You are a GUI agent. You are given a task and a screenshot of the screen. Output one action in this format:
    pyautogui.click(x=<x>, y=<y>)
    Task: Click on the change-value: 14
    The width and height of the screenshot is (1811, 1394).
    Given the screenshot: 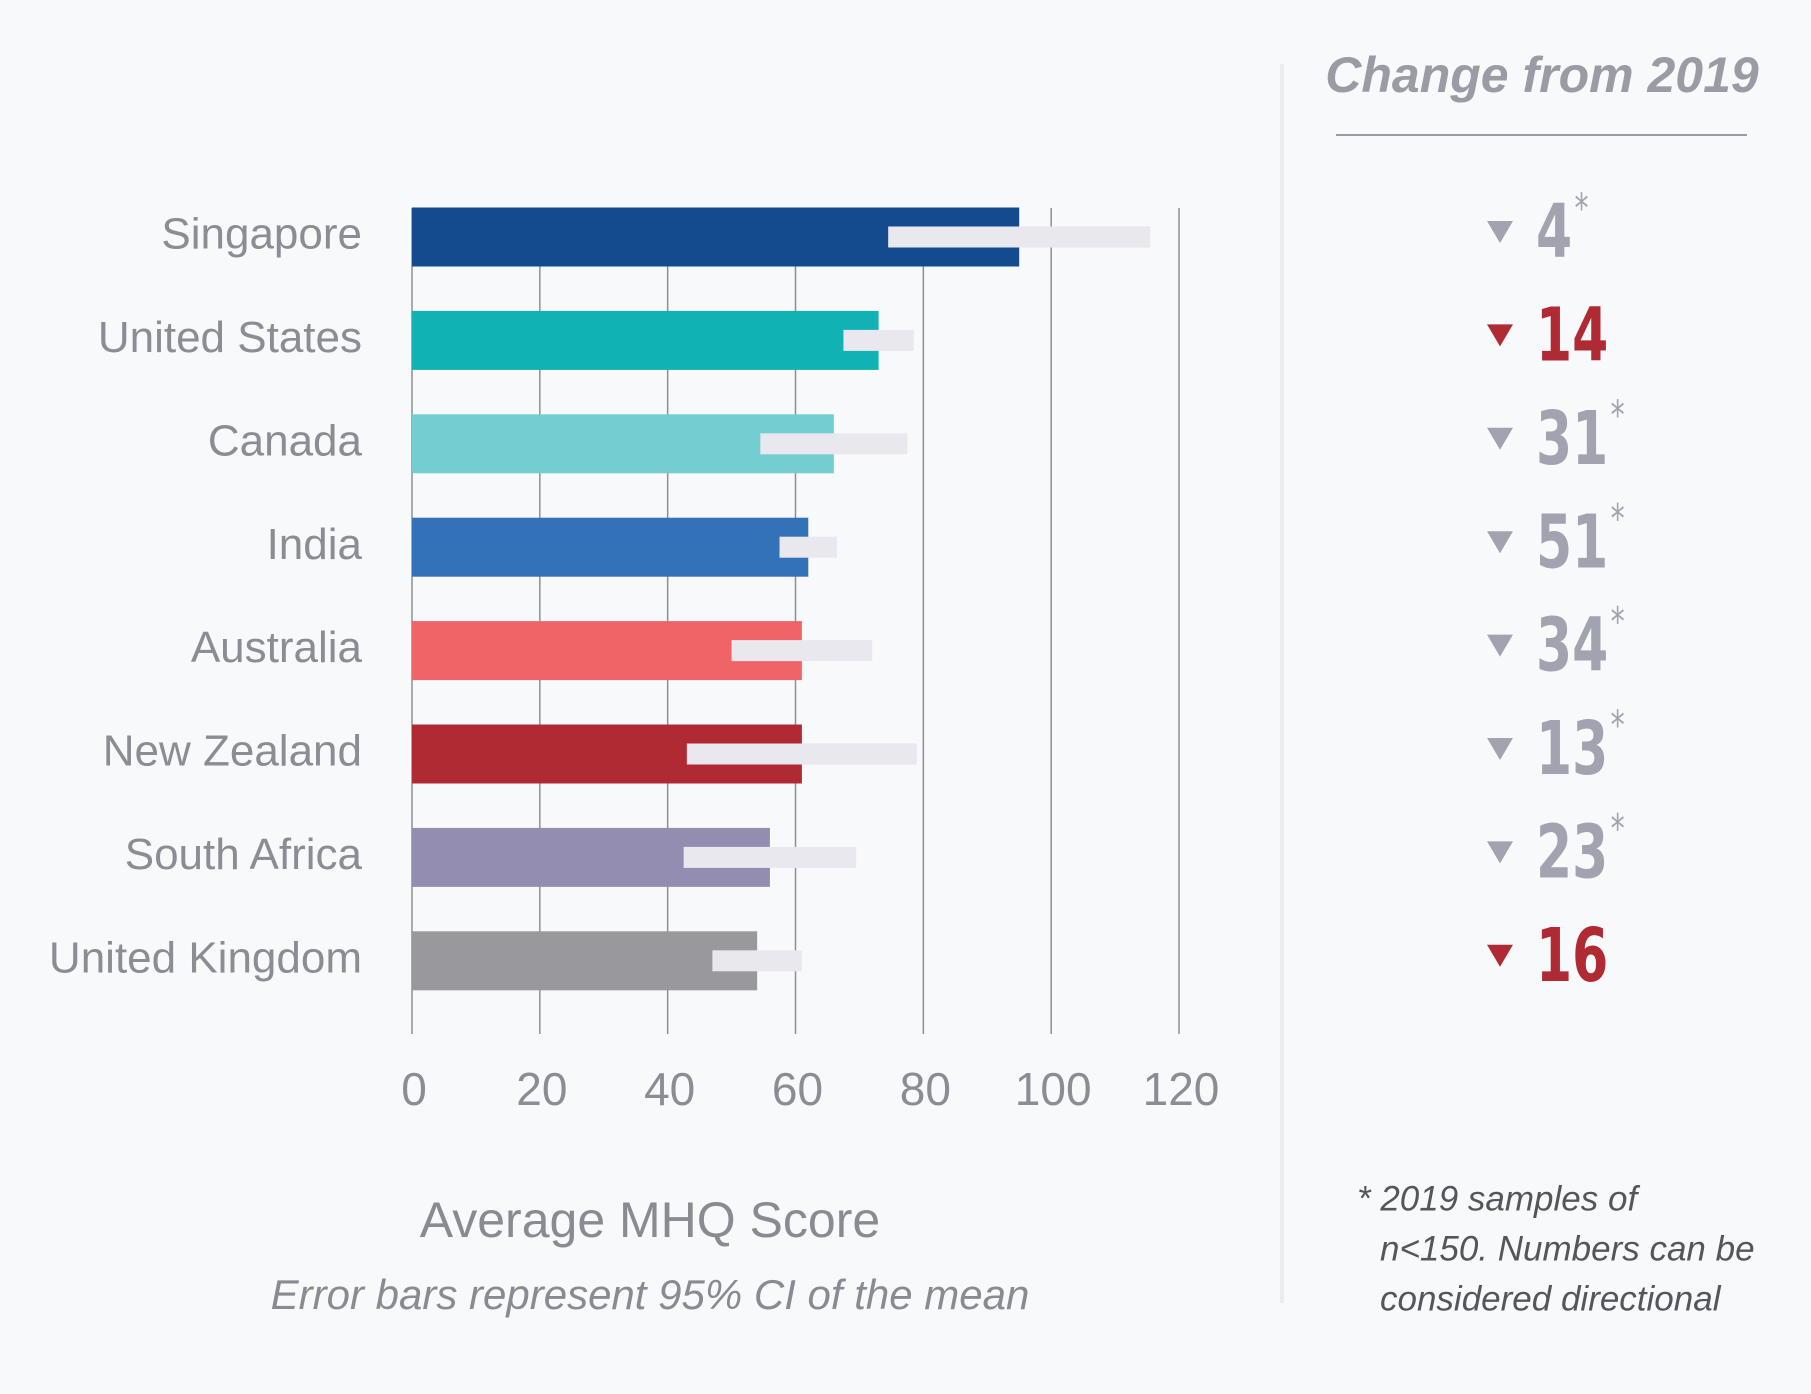 What is the action you would take?
    pyautogui.click(x=1572, y=334)
    